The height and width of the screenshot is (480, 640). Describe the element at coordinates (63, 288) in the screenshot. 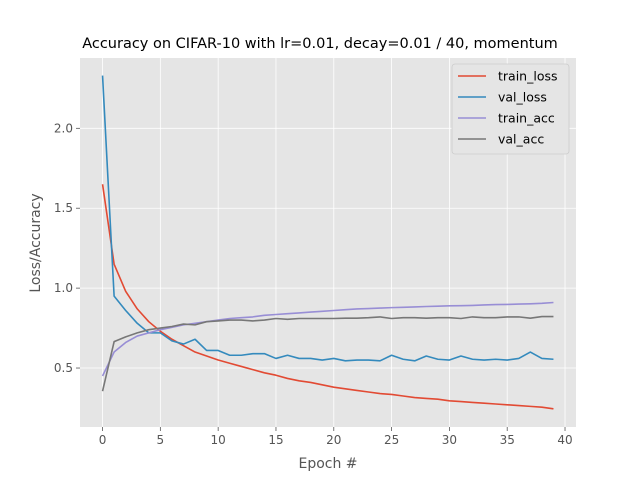

I see `y-tick-label: 1.0` at that location.